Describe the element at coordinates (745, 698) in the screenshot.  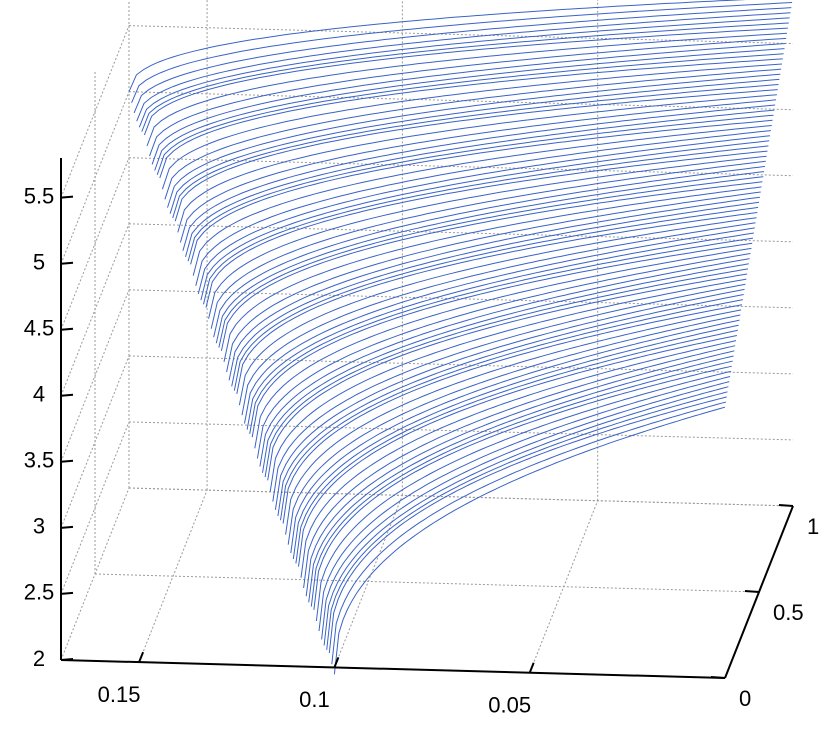
I see `y-tick-label: 0` at that location.